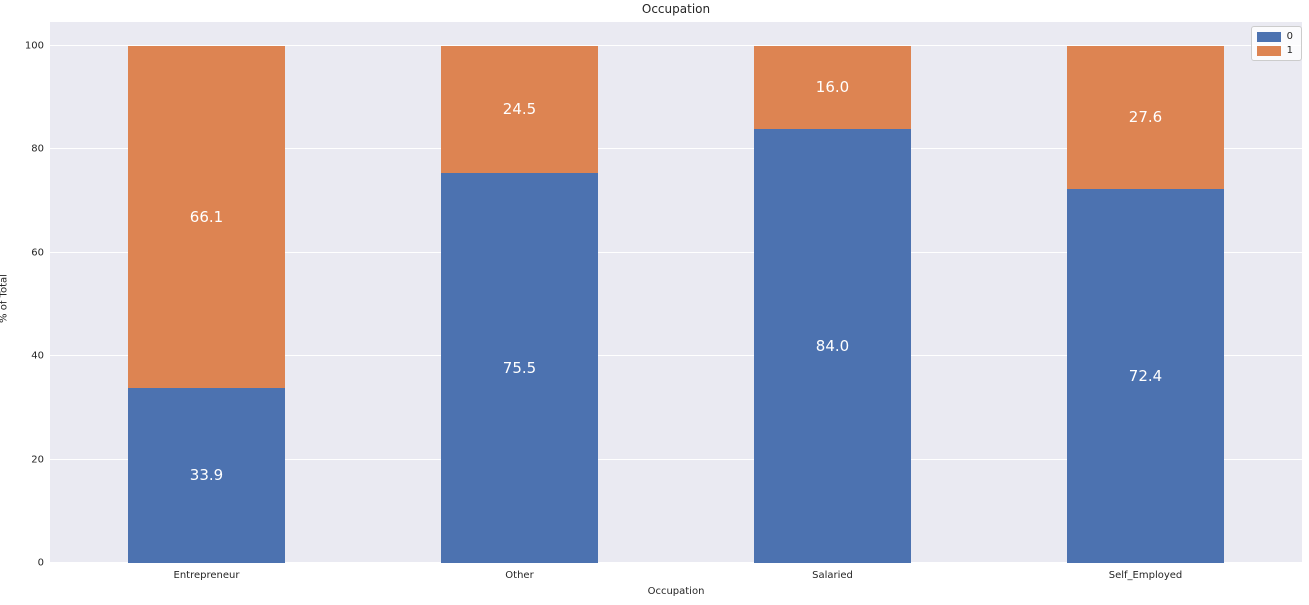  Describe the element at coordinates (37, 253) in the screenshot. I see `y-tick-label: 60` at that location.